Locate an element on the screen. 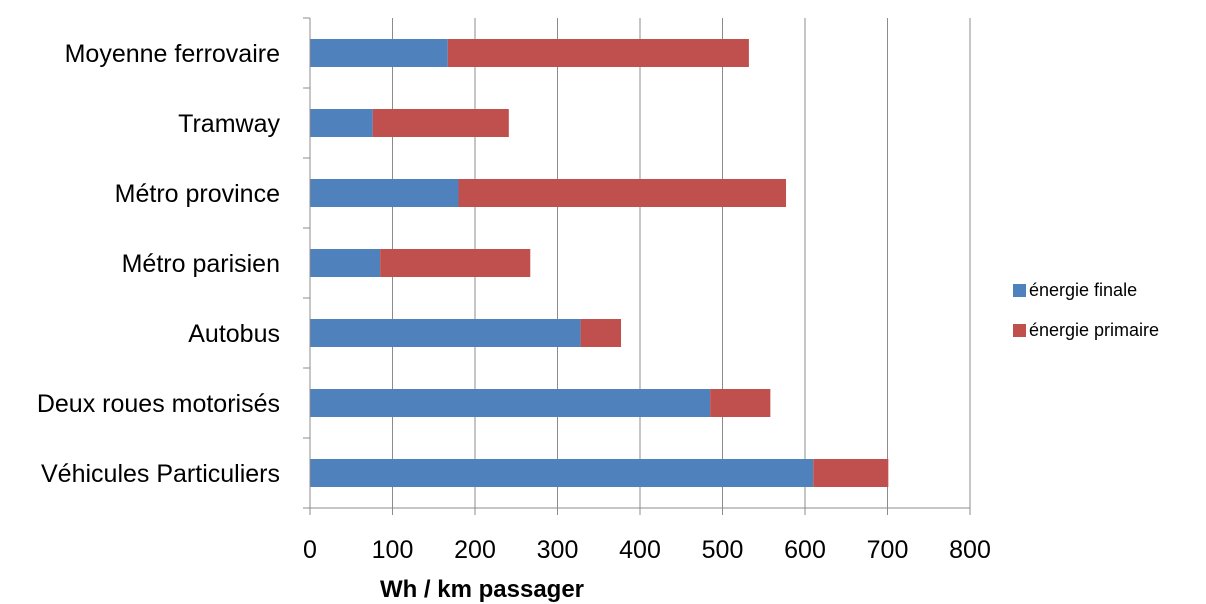  x-tick-label: 400 is located at coordinates (640, 550).